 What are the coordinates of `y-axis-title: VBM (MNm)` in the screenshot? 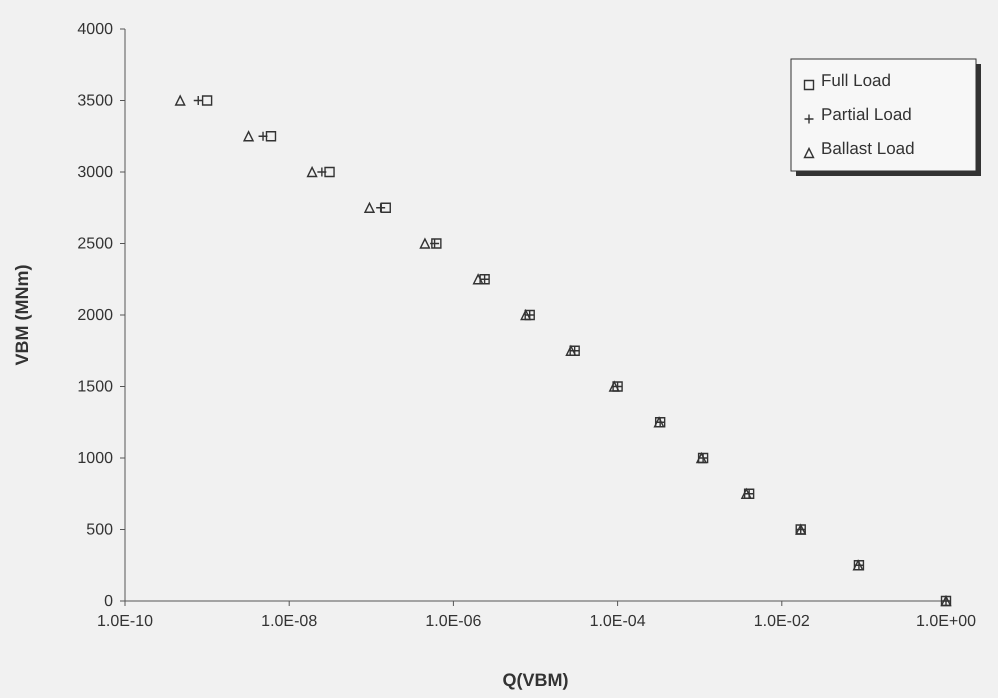 It's located at (22, 315).